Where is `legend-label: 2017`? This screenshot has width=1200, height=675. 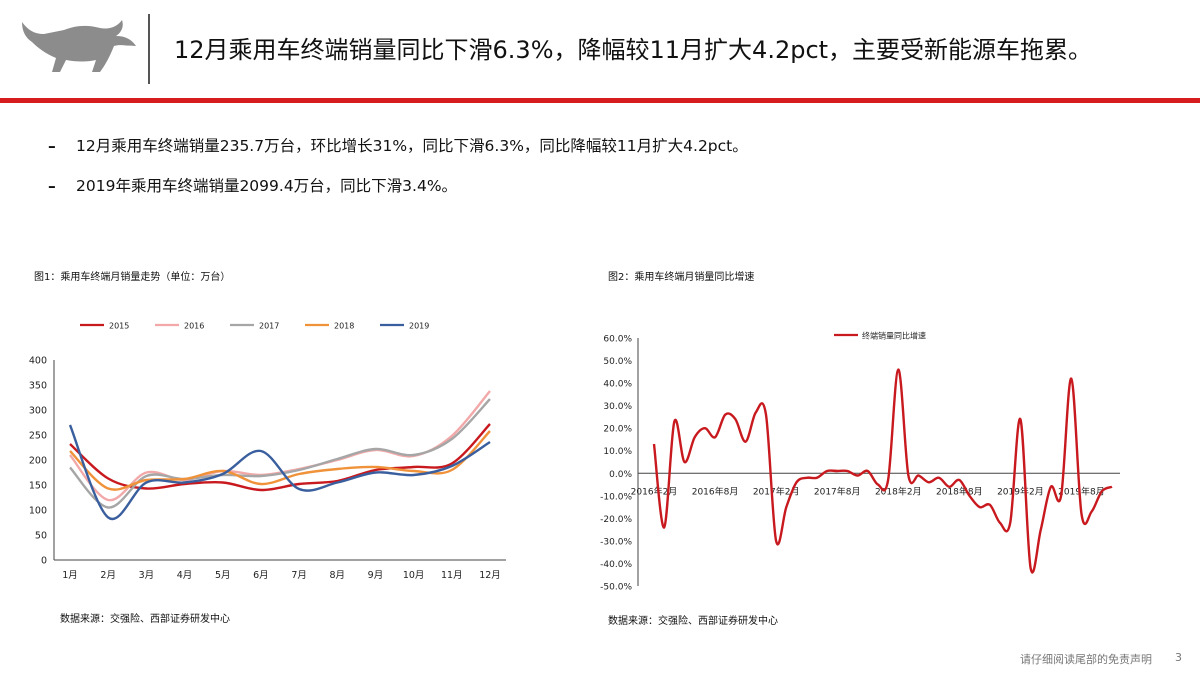
legend-label: 2017 is located at coordinates (269, 326).